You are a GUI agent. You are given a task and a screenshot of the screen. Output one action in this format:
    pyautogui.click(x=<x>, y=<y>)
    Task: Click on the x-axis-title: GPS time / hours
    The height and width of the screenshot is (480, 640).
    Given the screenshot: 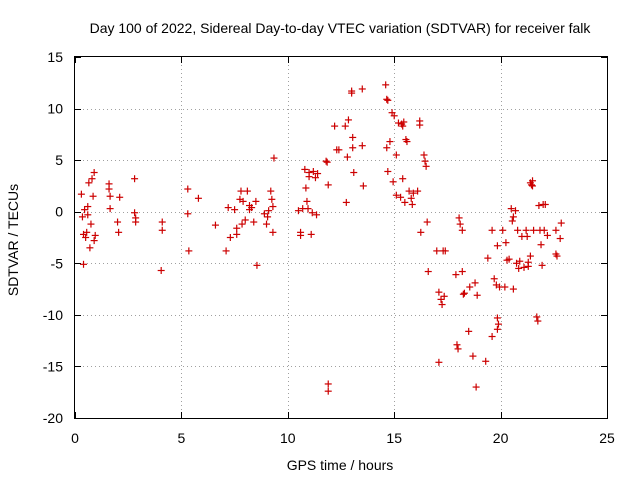 What is the action you would take?
    pyautogui.click(x=340, y=465)
    